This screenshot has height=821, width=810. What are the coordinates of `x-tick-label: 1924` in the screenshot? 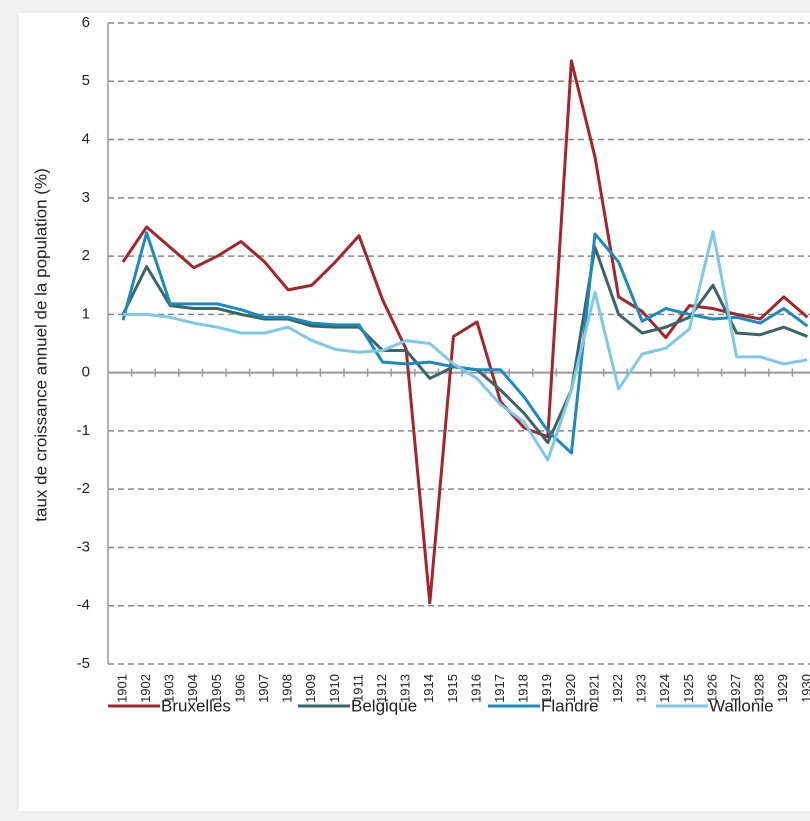 It's located at (664, 688).